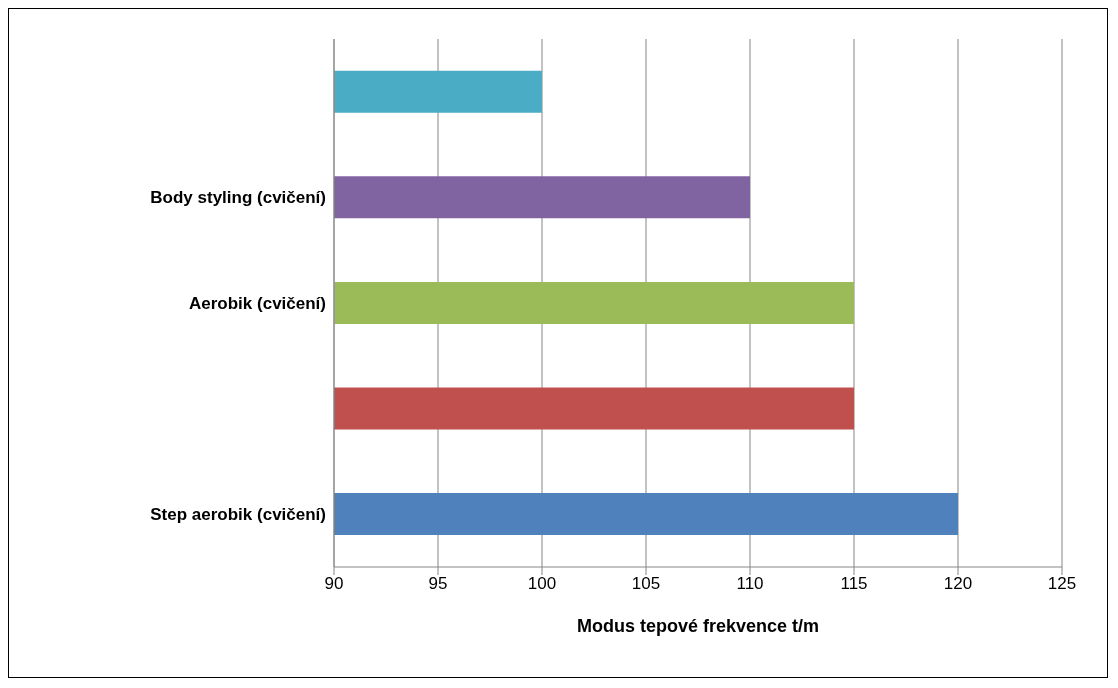 This screenshot has height=688, width=1118. I want to click on x-tick-label: 105, so click(646, 584).